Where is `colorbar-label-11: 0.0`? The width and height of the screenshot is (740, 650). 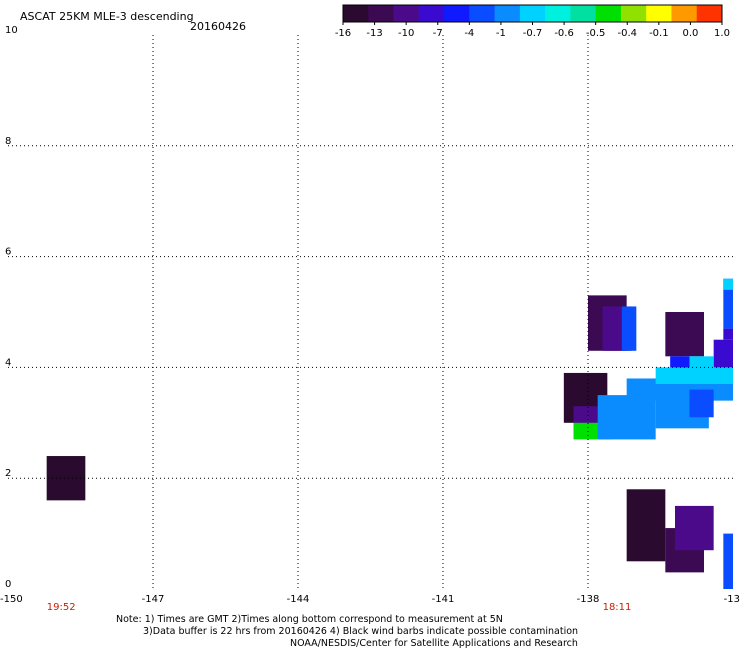
colorbar-label-11: 0.0 is located at coordinates (690, 33).